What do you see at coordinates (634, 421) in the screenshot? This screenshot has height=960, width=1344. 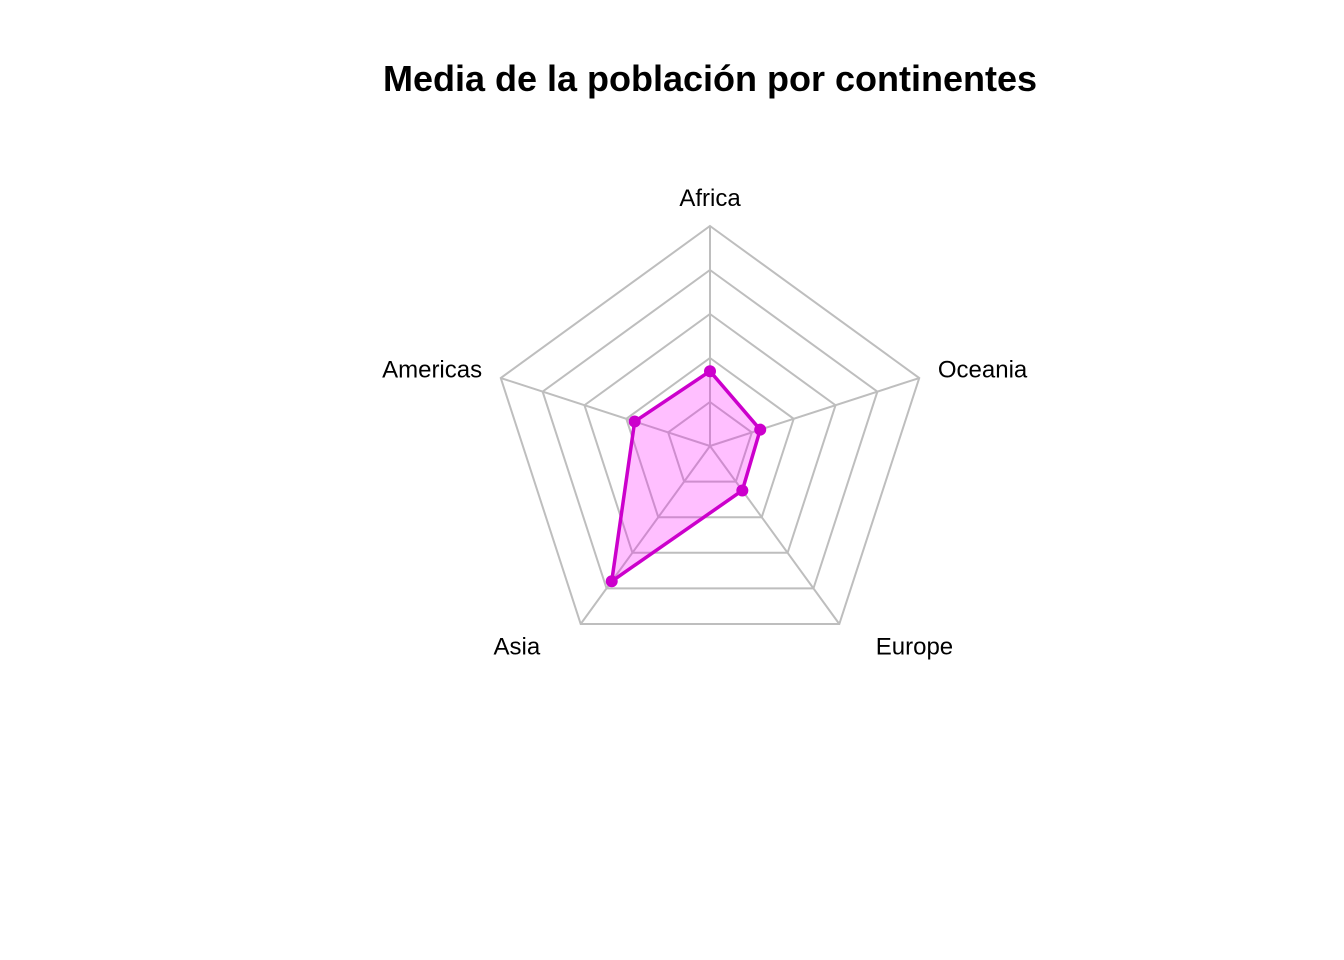 I see `data-point-americas` at bounding box center [634, 421].